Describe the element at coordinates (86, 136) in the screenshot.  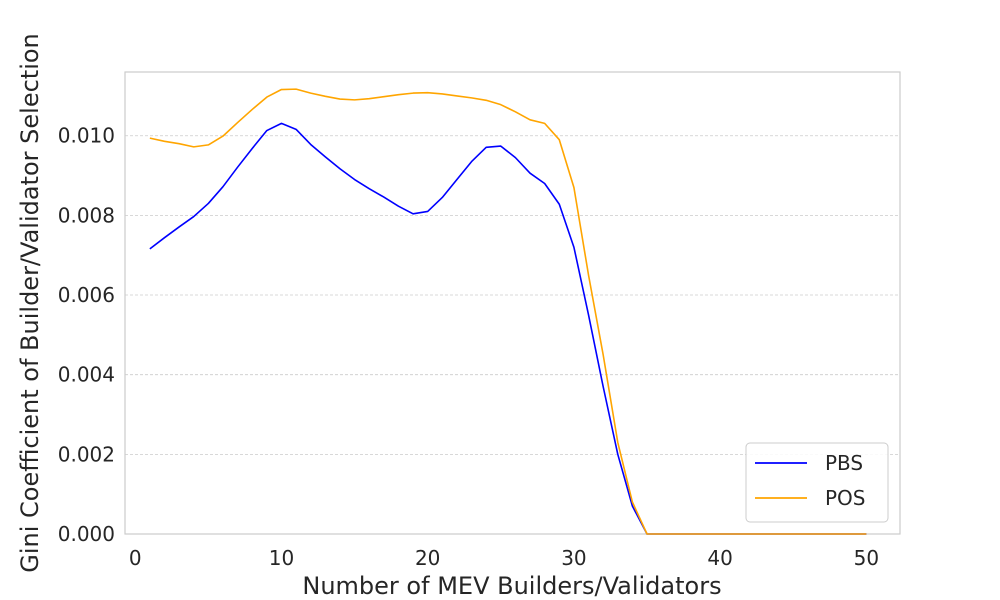
I see `y-tick-label: 0.010` at that location.